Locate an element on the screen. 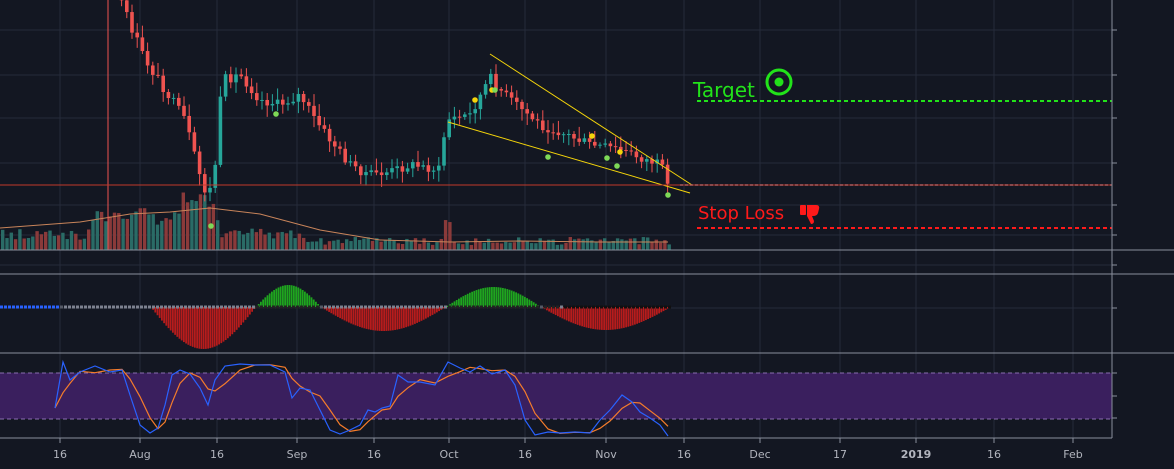  x-tick-label: Aug is located at coordinates (139, 454).